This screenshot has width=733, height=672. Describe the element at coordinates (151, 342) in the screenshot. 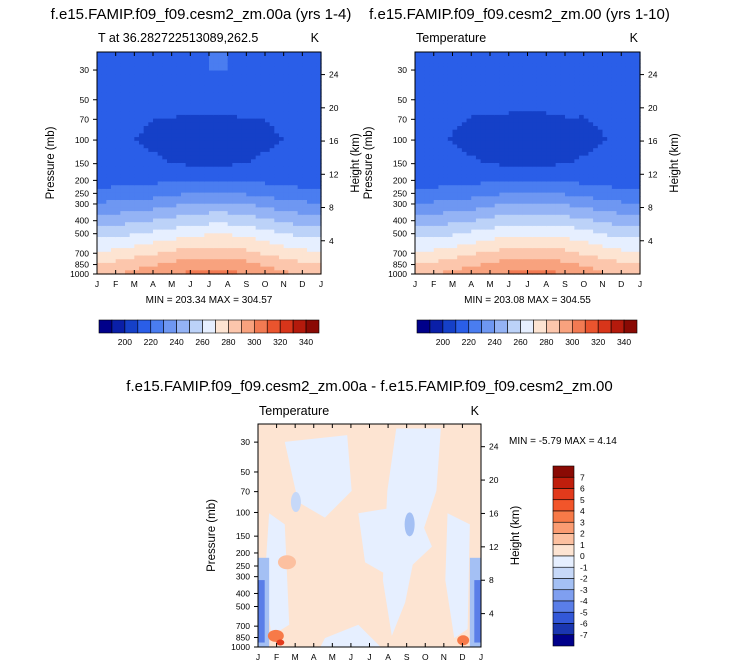

I see `colorbar-label: 220` at that location.